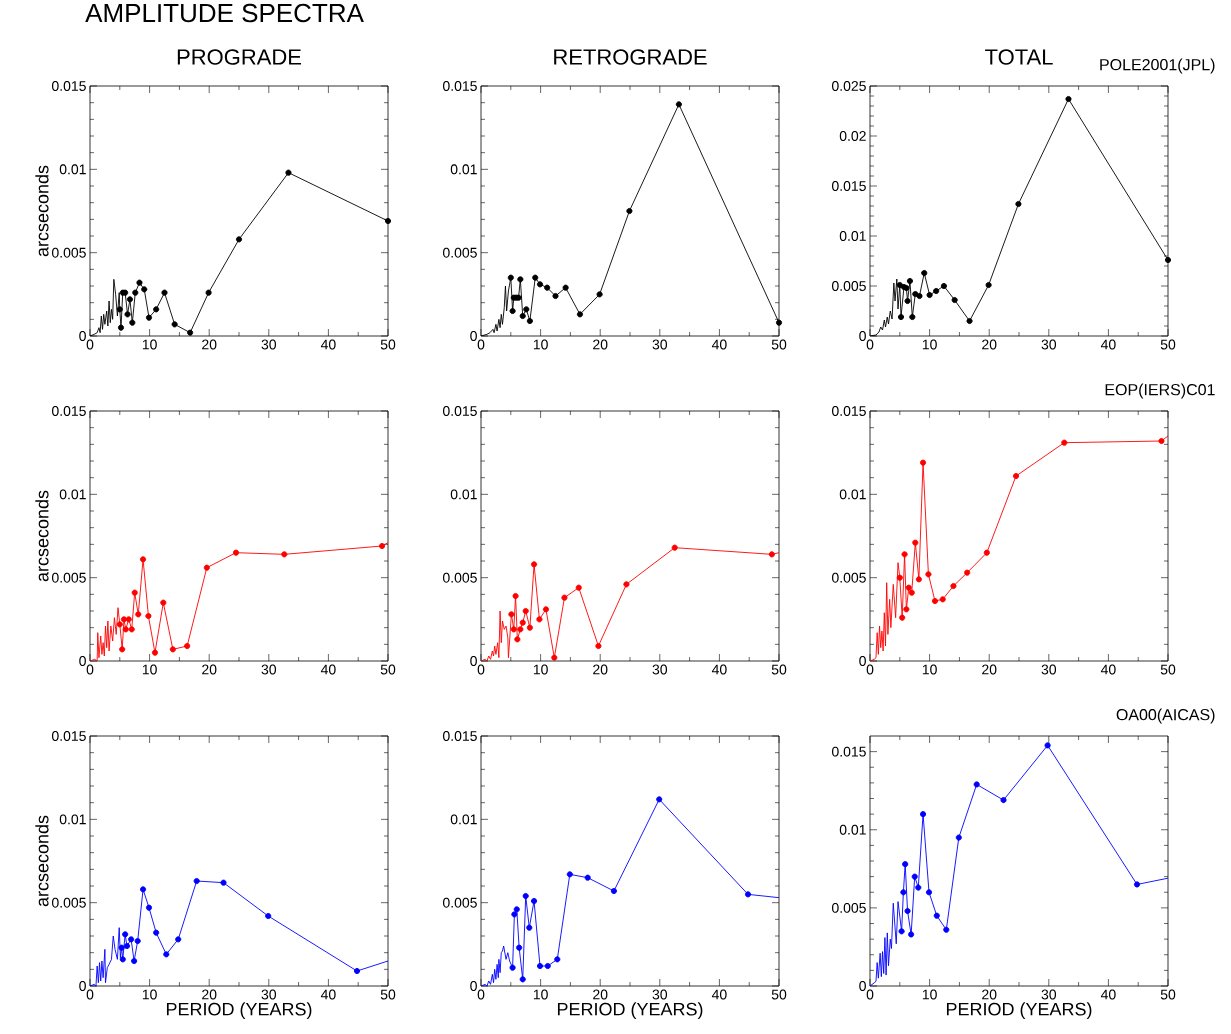  Describe the element at coordinates (1157, 66) in the screenshot. I see `text: POLE2001(JPL)` at that location.